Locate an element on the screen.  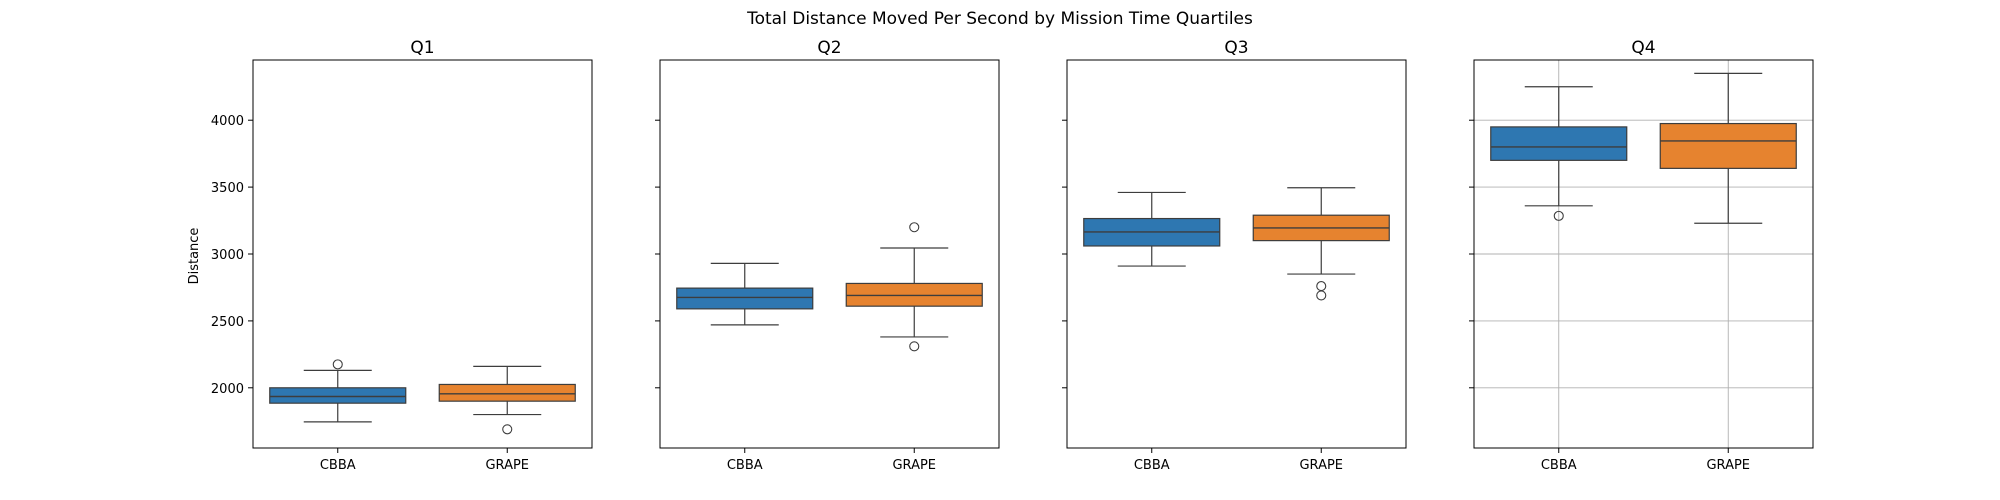
y-axis-label: Distance is located at coordinates (194, 256).